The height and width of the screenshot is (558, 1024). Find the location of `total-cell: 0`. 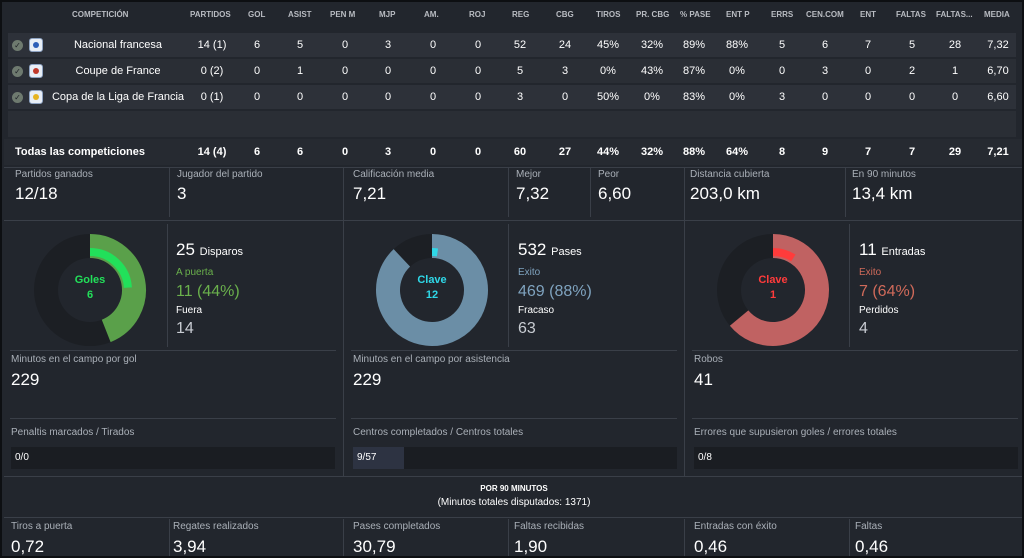

total-cell: 0 is located at coordinates (345, 152).